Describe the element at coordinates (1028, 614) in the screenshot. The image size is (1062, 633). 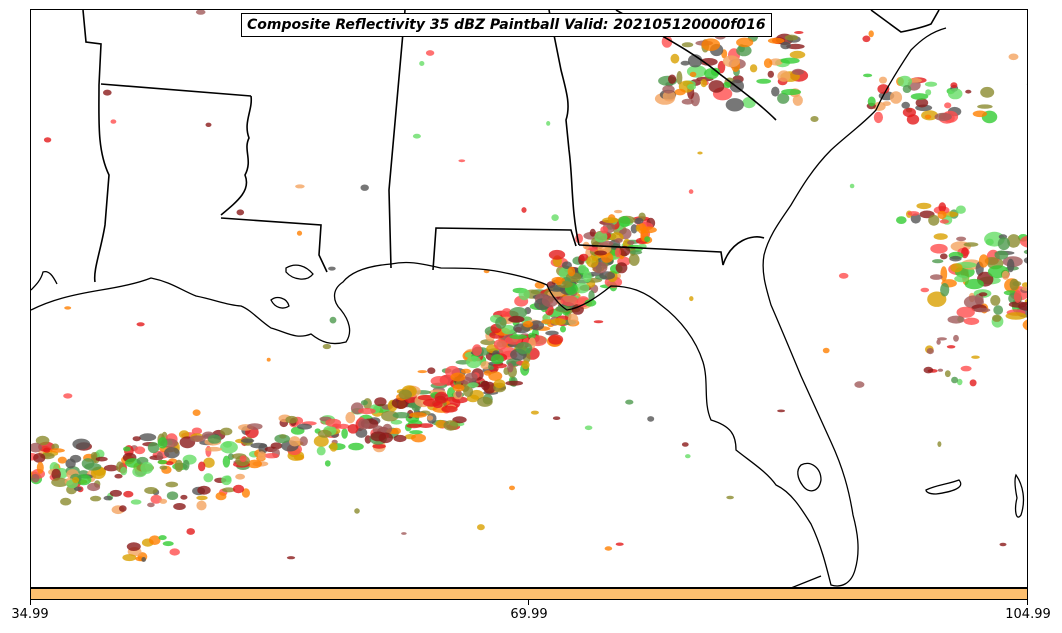
I see `colorbar-tick-label-max: 104.99` at that location.